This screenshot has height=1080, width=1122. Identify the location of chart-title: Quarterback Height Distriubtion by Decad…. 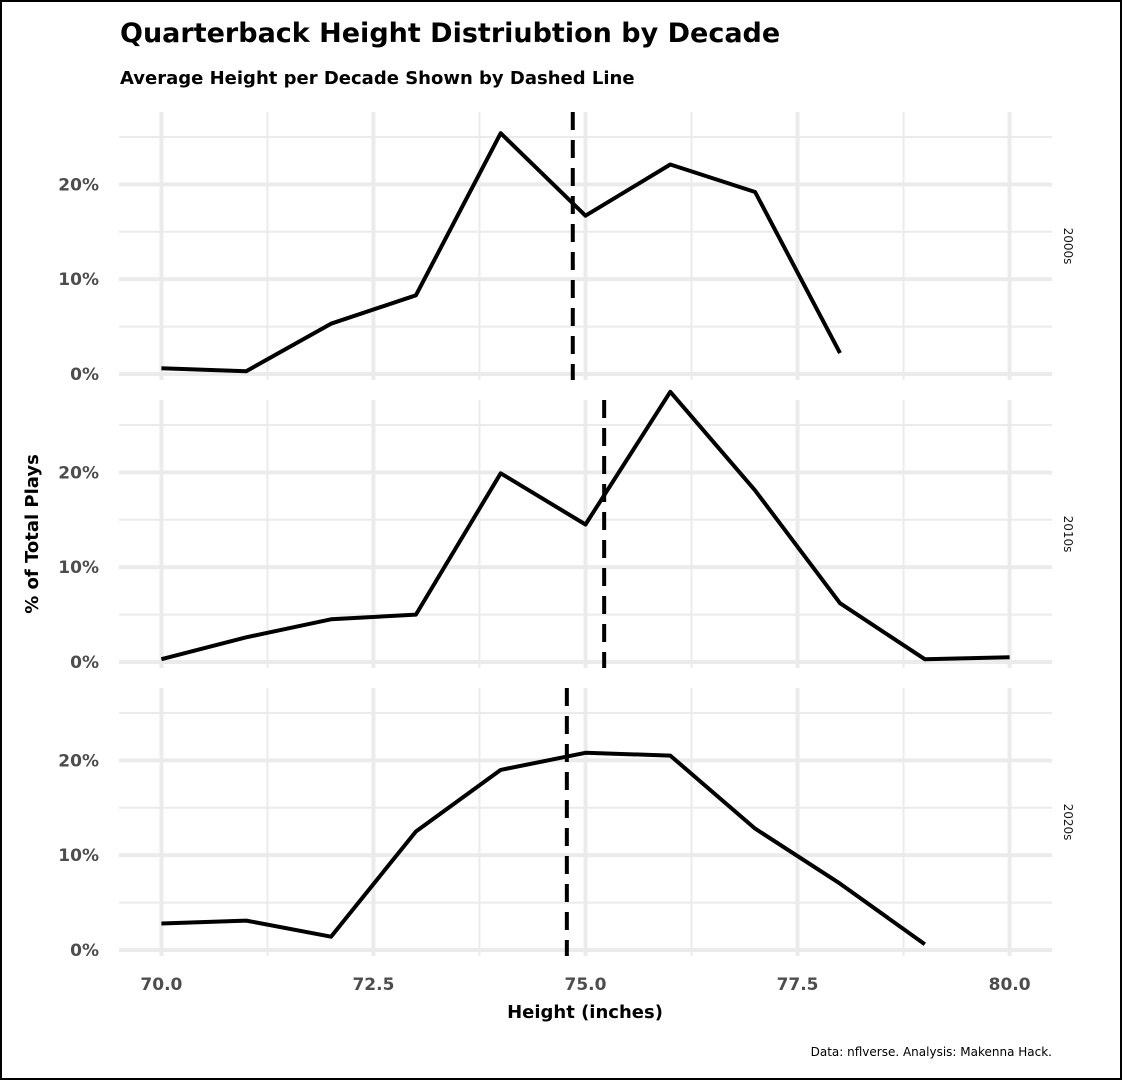
(450, 33).